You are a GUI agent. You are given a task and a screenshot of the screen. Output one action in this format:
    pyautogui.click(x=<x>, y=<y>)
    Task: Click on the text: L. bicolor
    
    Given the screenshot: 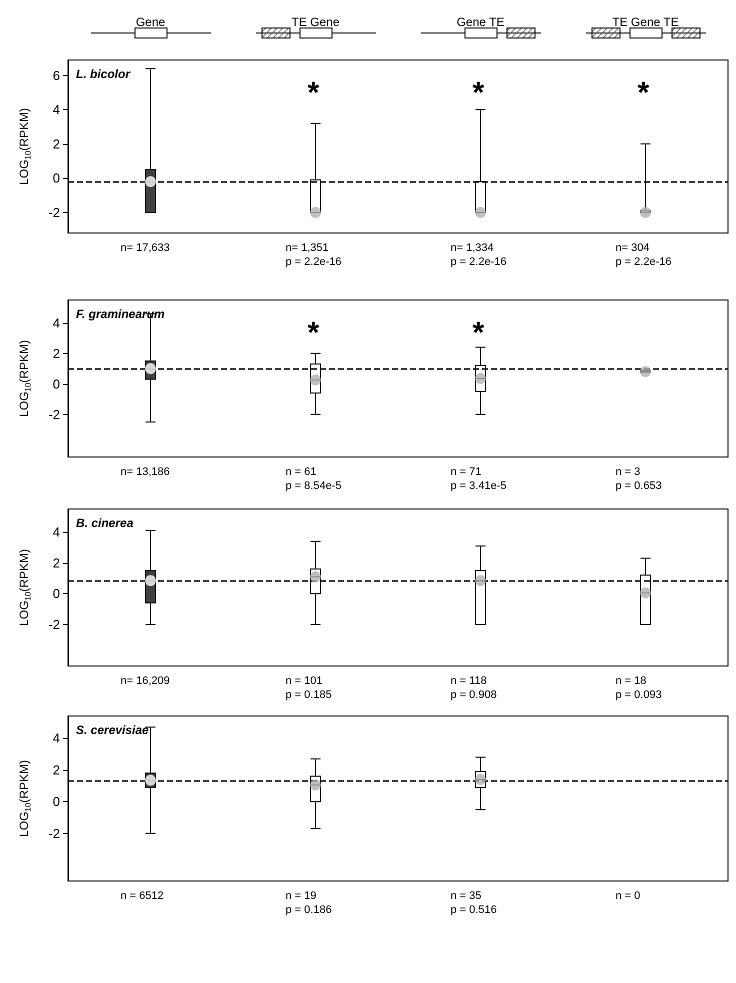 What is the action you would take?
    pyautogui.click(x=104, y=74)
    